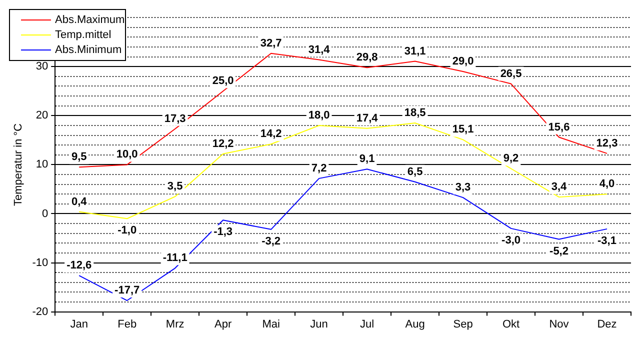 Image resolution: width=643 pixels, height=341 pixels. I want to click on data-label: 0,4, so click(79, 202).